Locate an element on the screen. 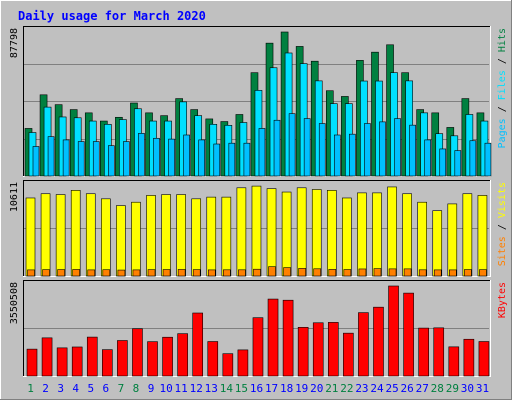 The height and width of the screenshot is (400, 512). legend-part-1: / is located at coordinates (502, 109).